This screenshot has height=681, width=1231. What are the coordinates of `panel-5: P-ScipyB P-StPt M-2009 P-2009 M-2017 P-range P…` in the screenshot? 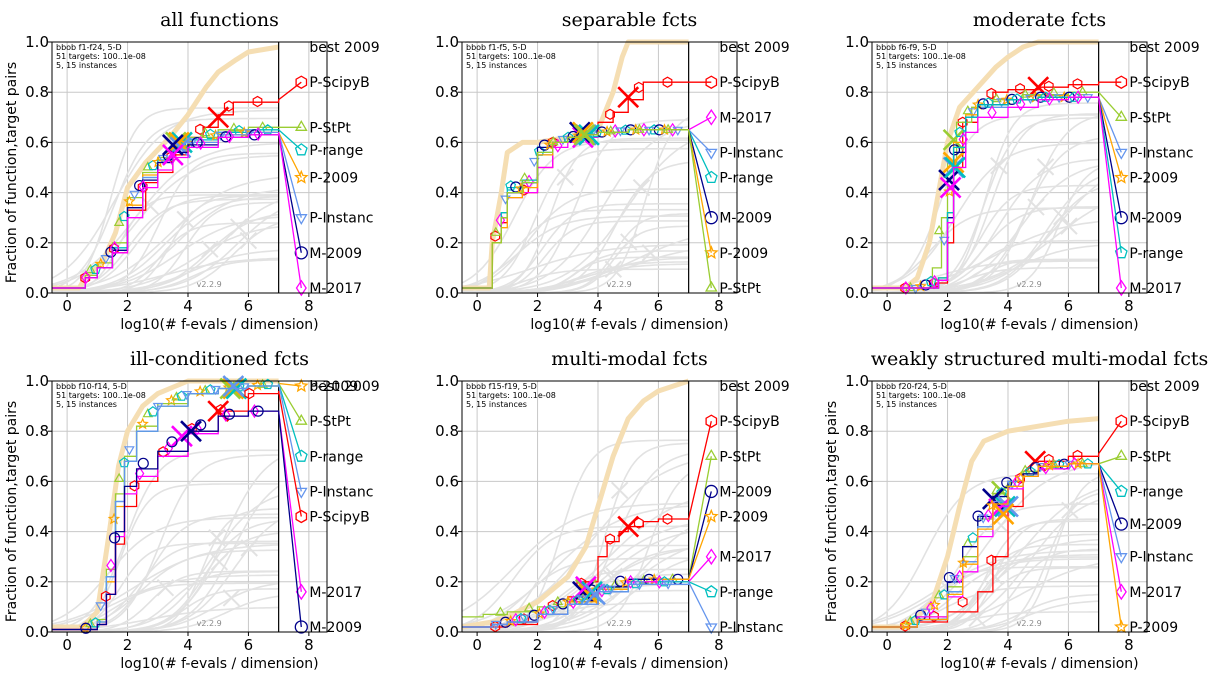 It's located at (612, 510).